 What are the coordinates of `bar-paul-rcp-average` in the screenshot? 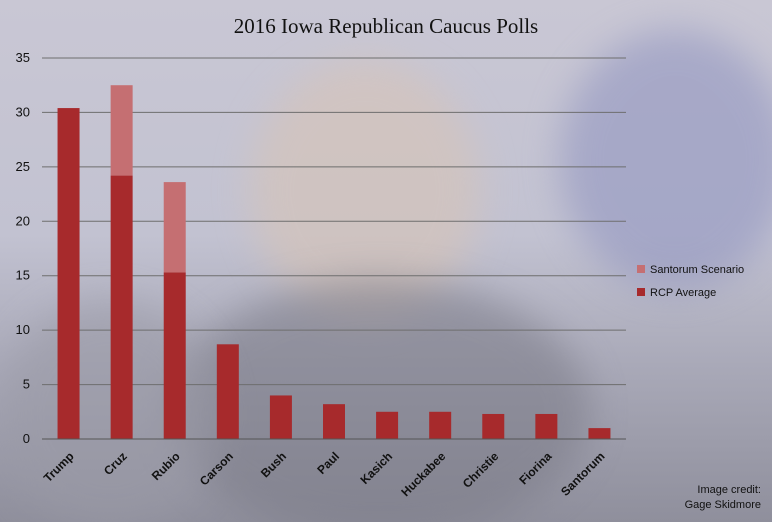 It's located at (334, 421).